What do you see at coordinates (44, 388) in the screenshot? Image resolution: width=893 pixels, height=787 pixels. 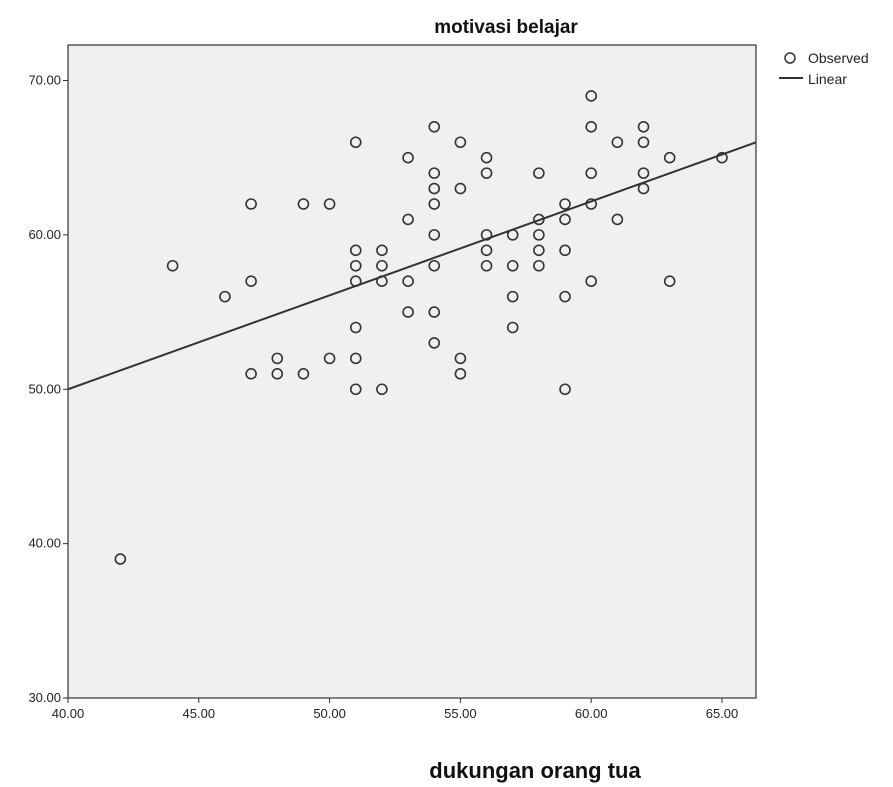 I see `y-tick-label: 50.00` at bounding box center [44, 388].